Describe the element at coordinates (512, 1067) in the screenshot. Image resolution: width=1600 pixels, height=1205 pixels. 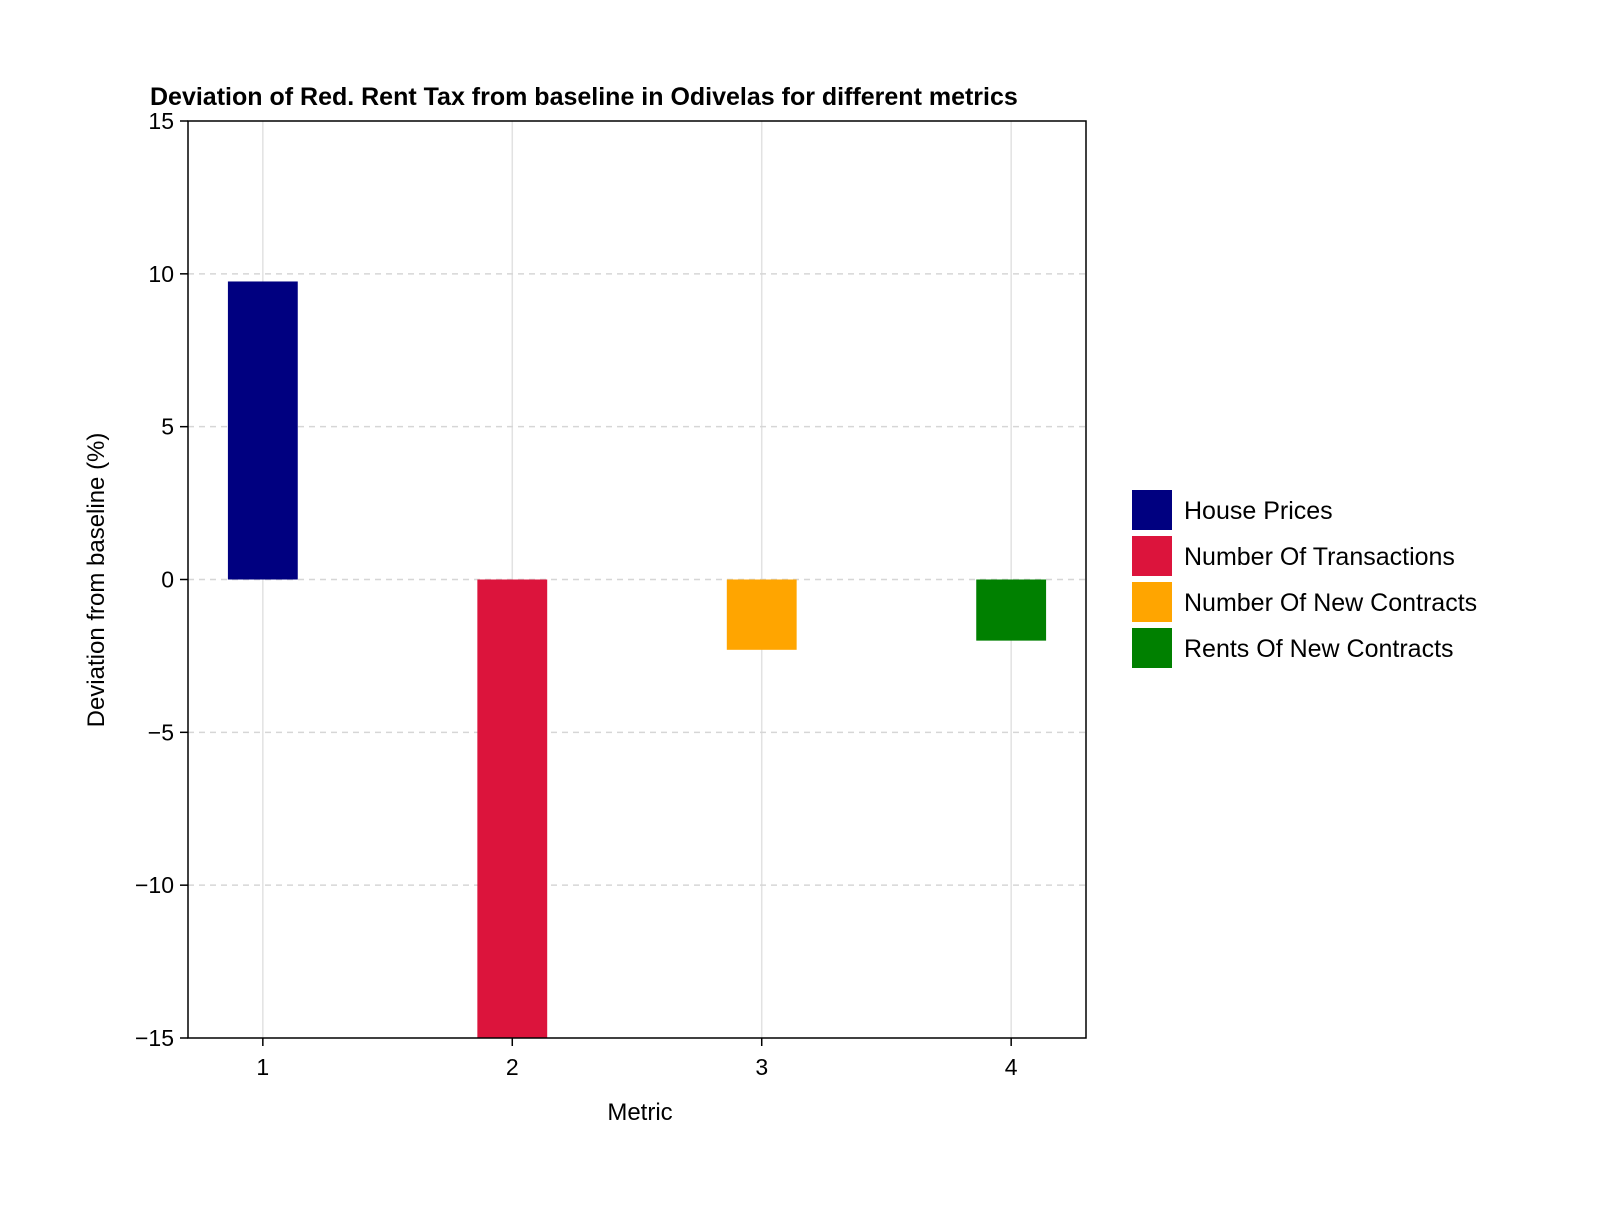
I see `x-tick-label: 2` at that location.